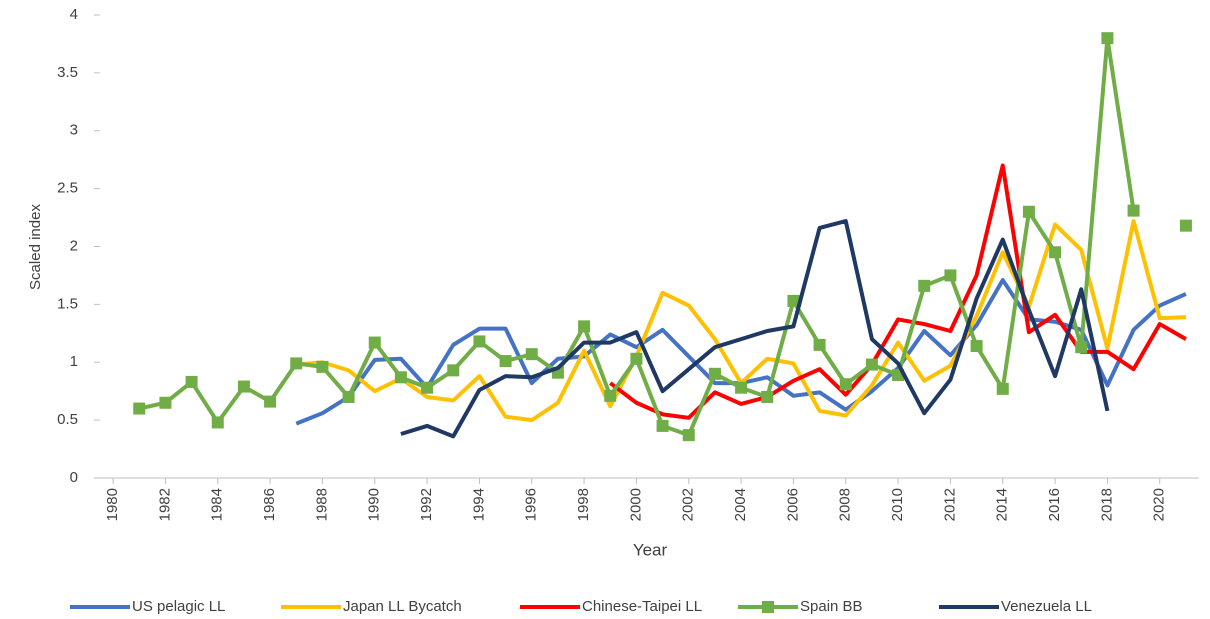 This screenshot has height=619, width=1210. Describe the element at coordinates (164, 504) in the screenshot. I see `x-tick-label: 1982` at that location.